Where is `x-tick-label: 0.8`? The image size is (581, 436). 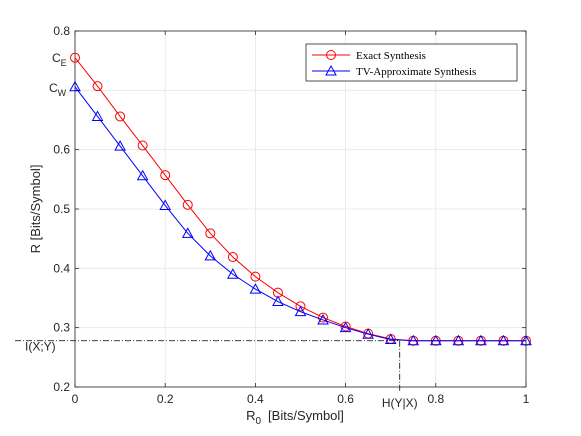
x-tick-label: 0.8 is located at coordinates (435, 399).